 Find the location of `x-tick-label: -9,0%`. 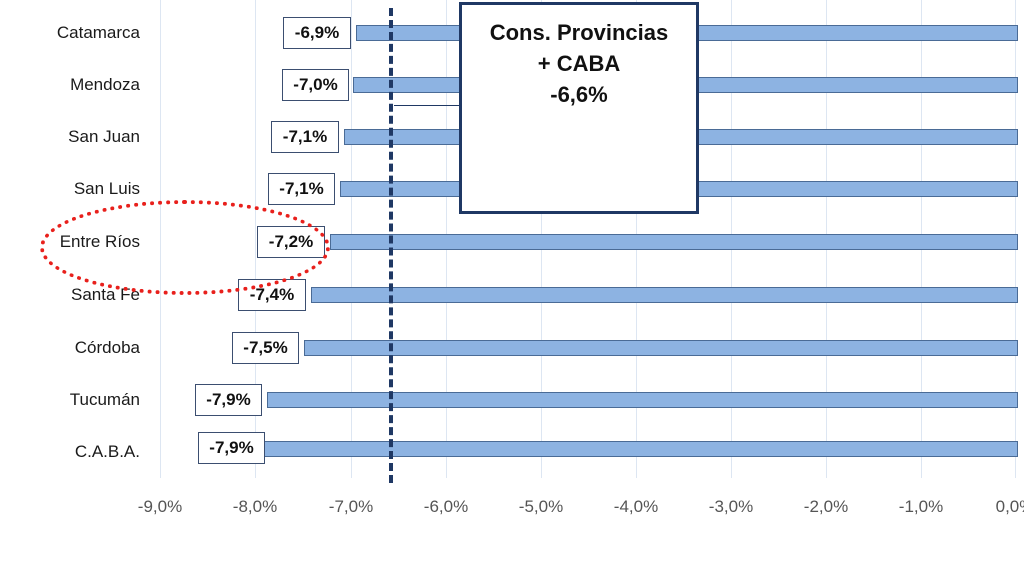

x-tick-label: -9,0% is located at coordinates (160, 506).